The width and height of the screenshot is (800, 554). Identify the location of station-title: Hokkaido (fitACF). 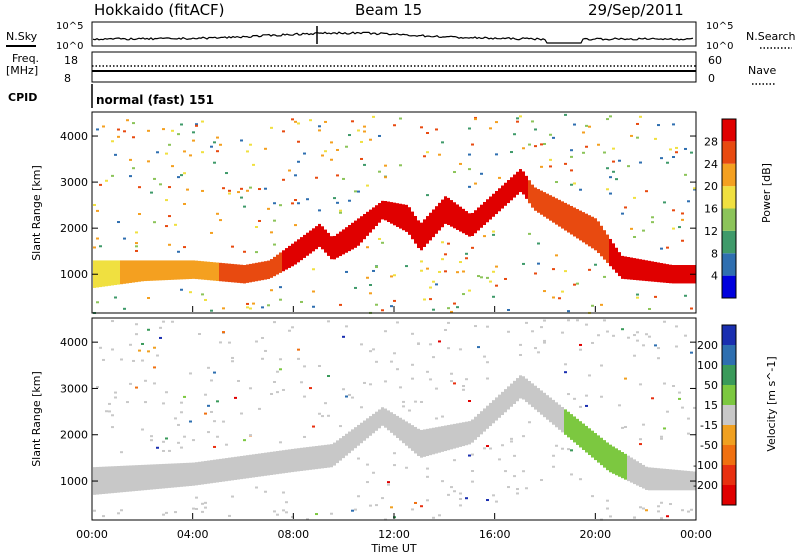
(159, 10).